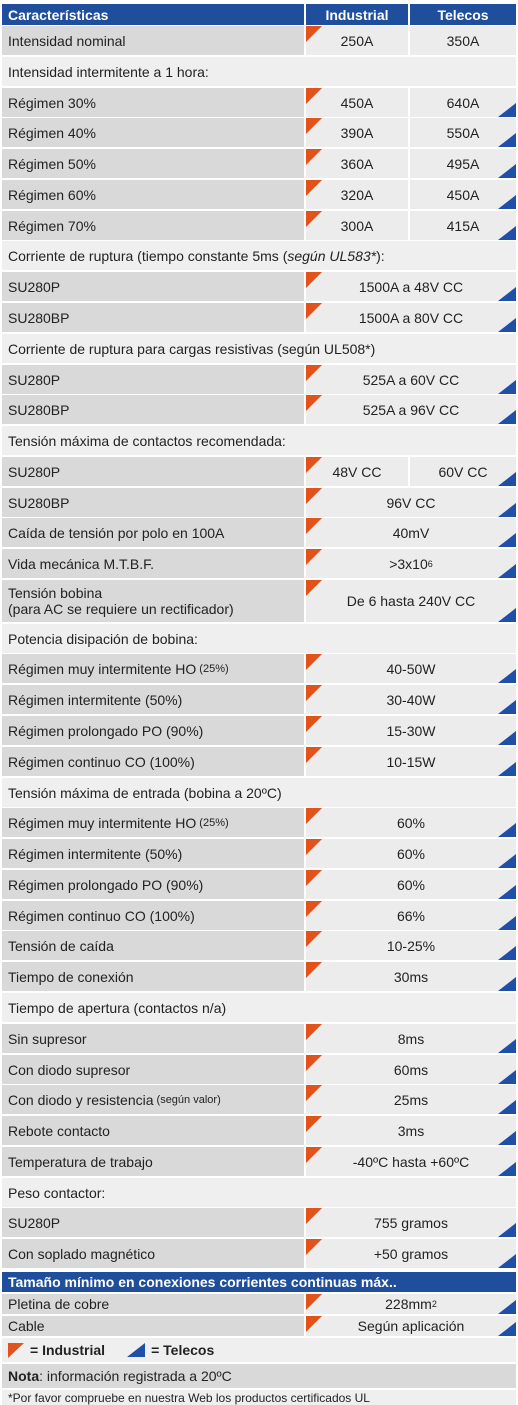  I want to click on legend-row: = Industrial = Telecos, so click(259, 1350).